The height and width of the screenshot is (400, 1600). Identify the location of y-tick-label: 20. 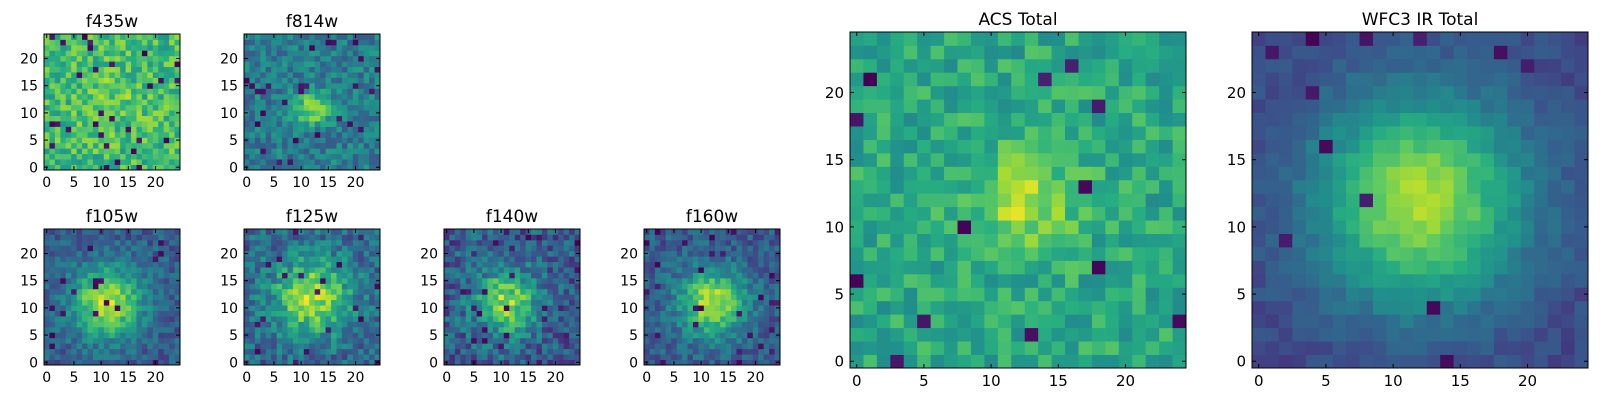
(429, 255).